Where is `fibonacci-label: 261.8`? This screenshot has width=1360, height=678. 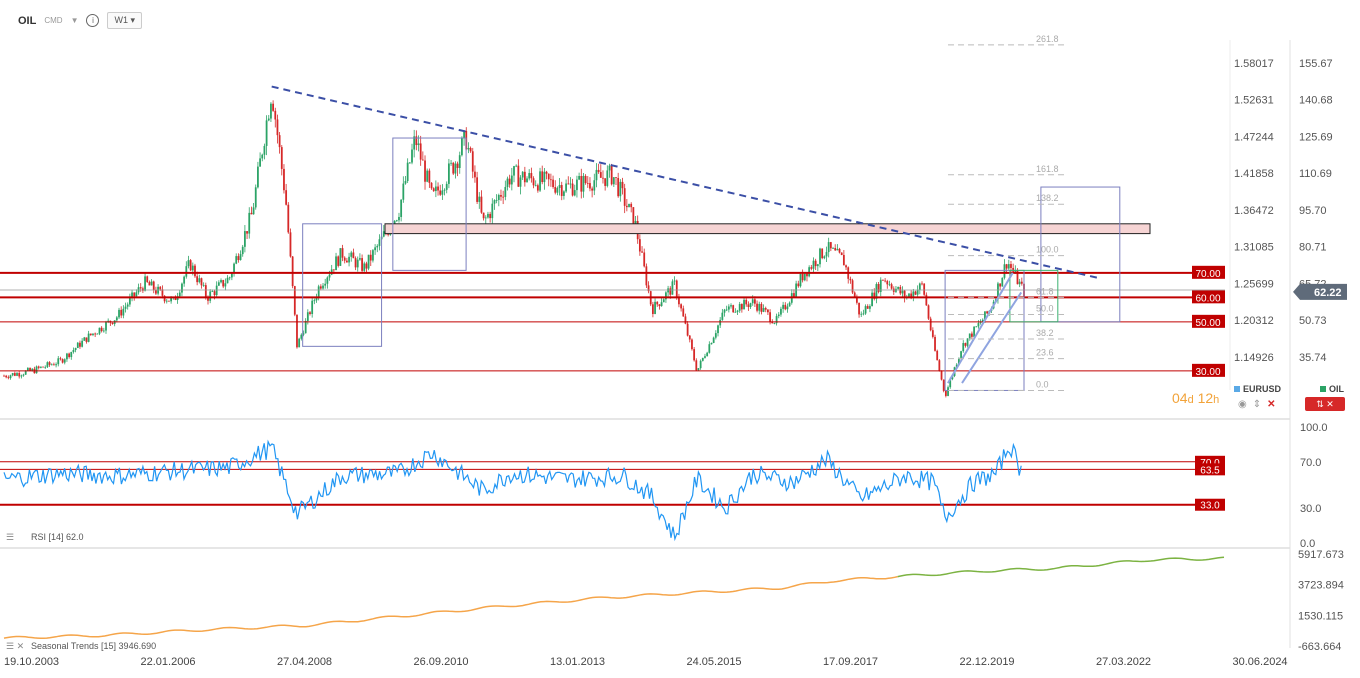
fibonacci-label: 261.8 is located at coordinates (1047, 39).